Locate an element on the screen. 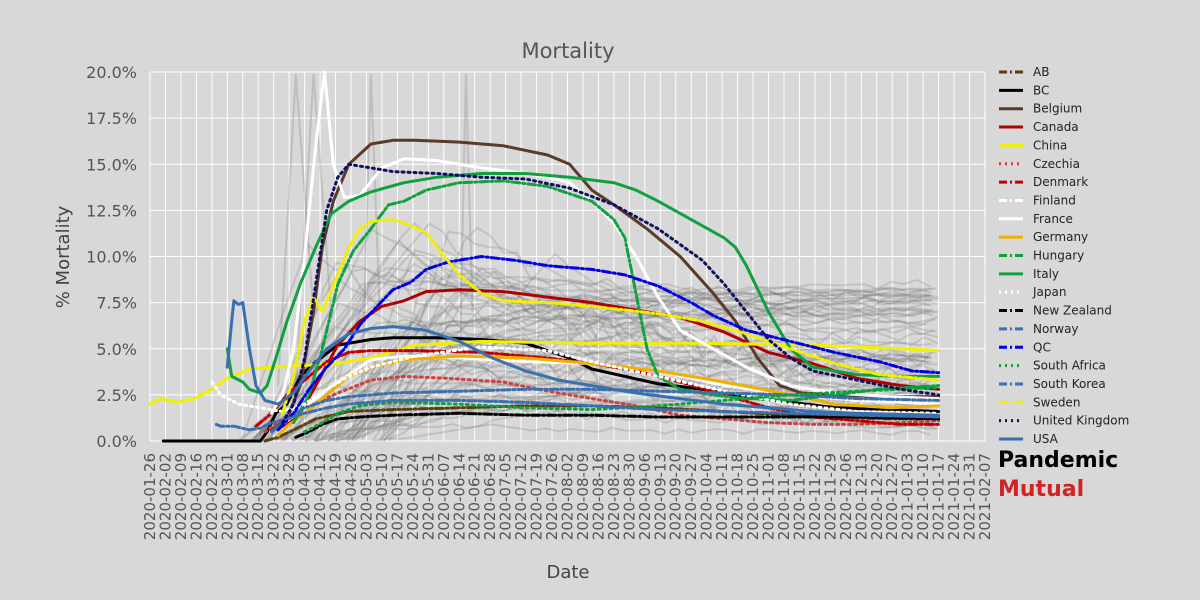 The height and width of the screenshot is (600, 1200). x-tick-label: 2020-06-07 is located at coordinates (444, 496).